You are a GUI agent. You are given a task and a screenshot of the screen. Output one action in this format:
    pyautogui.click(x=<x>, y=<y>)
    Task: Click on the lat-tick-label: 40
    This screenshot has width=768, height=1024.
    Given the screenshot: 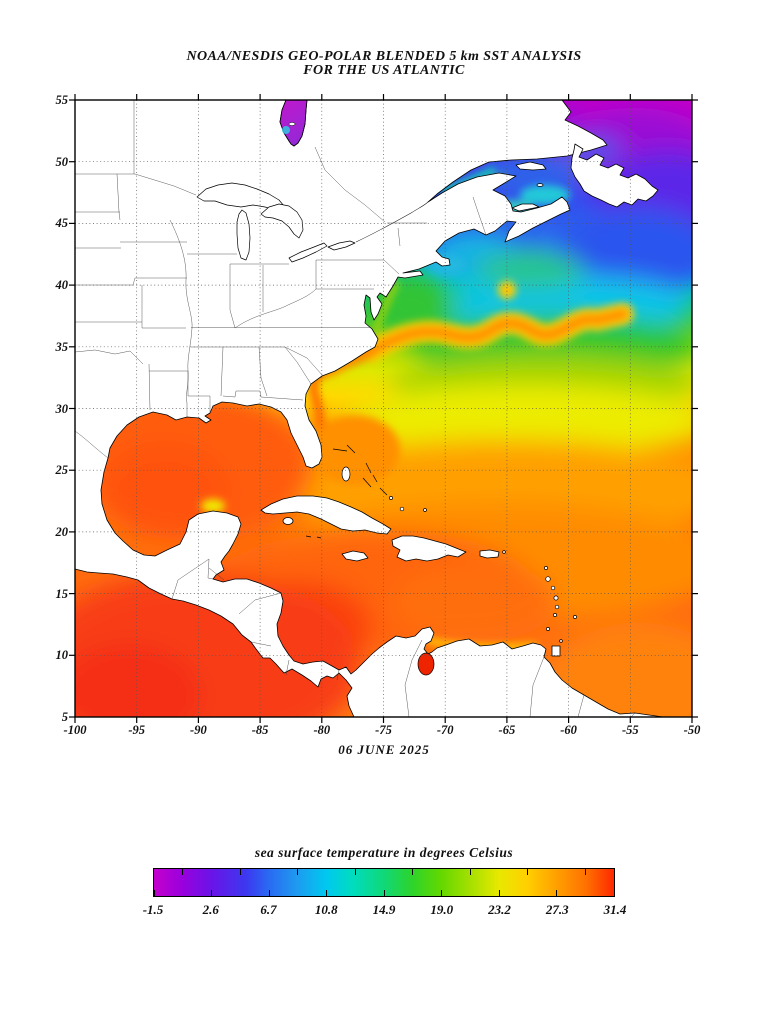 What is the action you would take?
    pyautogui.click(x=62, y=285)
    